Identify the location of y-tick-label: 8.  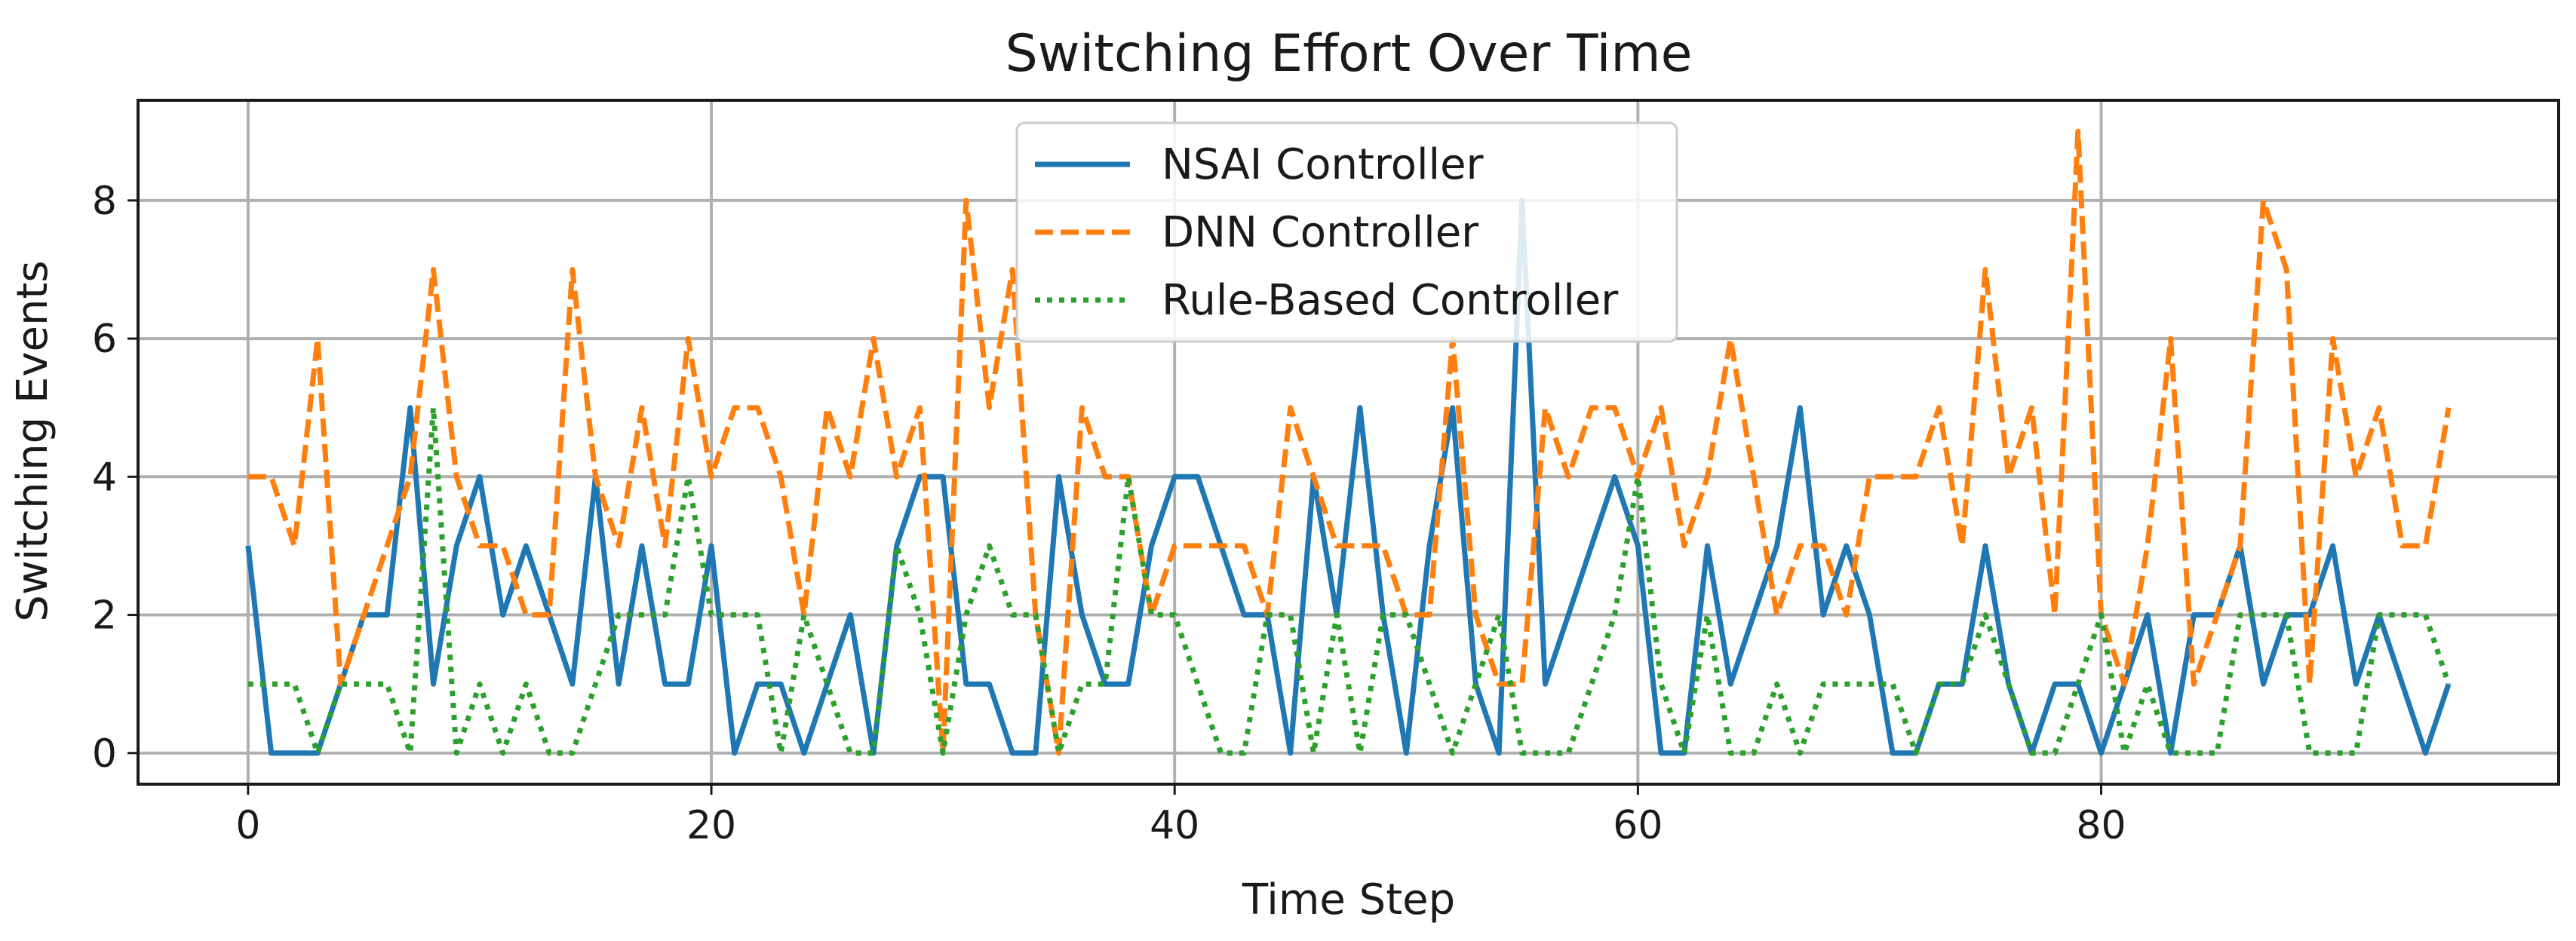
(105, 201).